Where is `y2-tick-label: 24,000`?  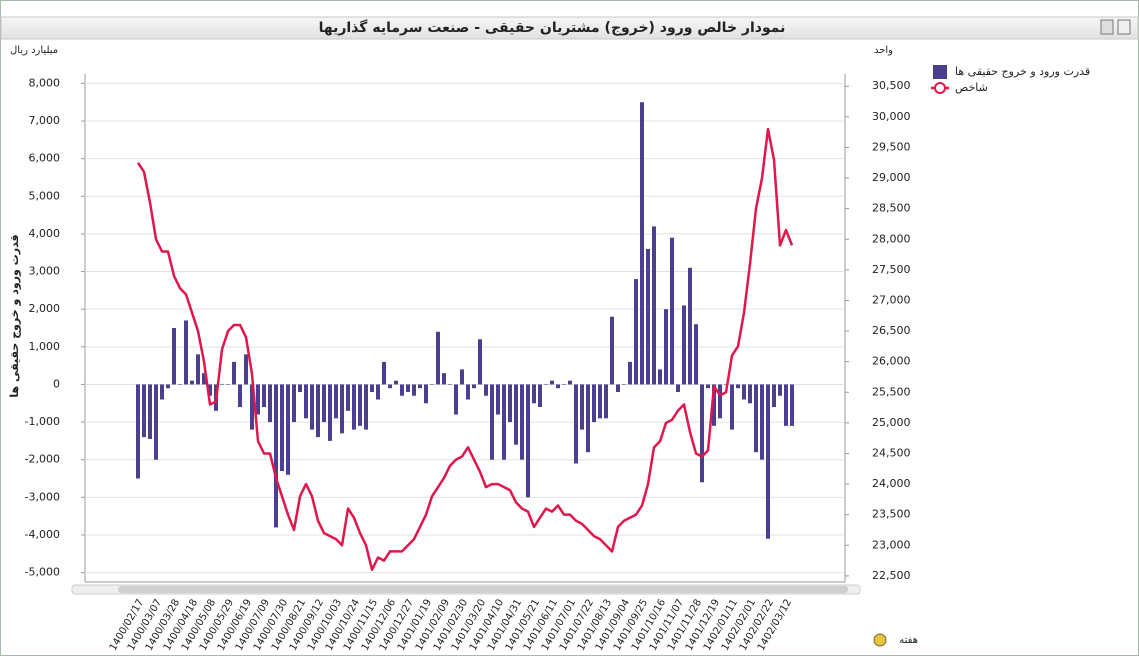
y2-tick-label: 24,000 is located at coordinates (891, 483).